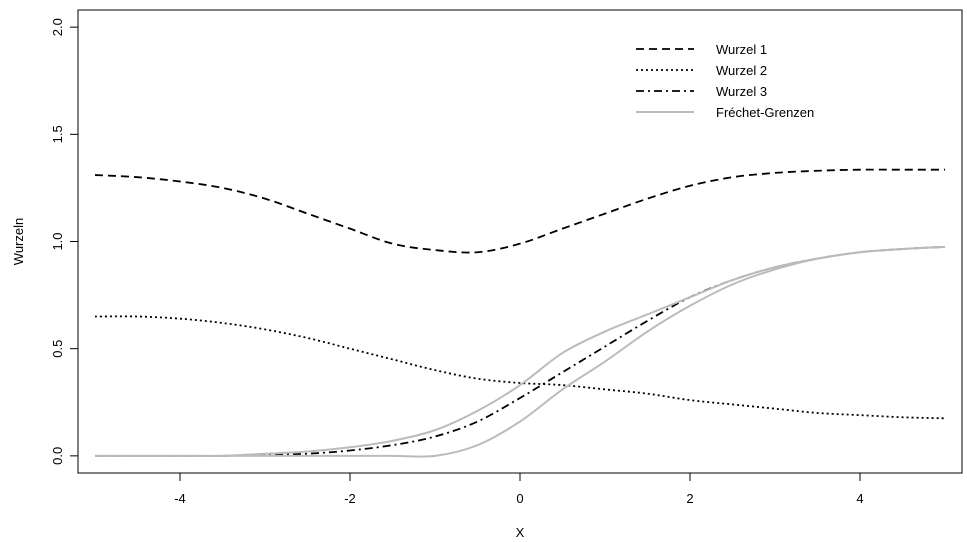  I want to click on x-tick-label: -4, so click(180, 498).